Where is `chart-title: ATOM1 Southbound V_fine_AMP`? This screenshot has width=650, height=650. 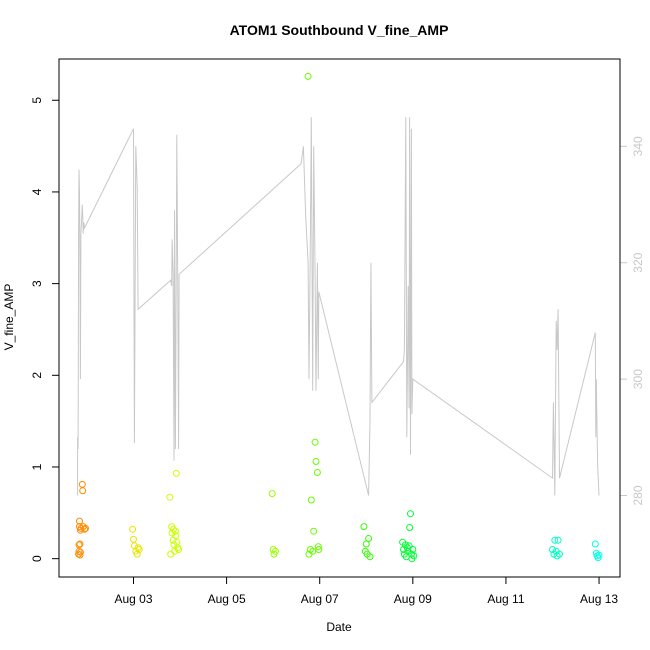
chart-title: ATOM1 Southbound V_fine_AMP is located at coordinates (339, 30).